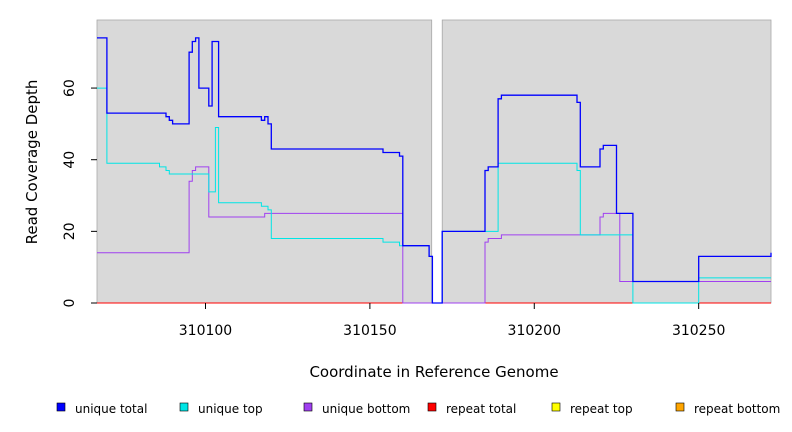 Image resolution: width=792 pixels, height=432 pixels. Describe the element at coordinates (601, 409) in the screenshot. I see `legend-label: repeat top` at that location.